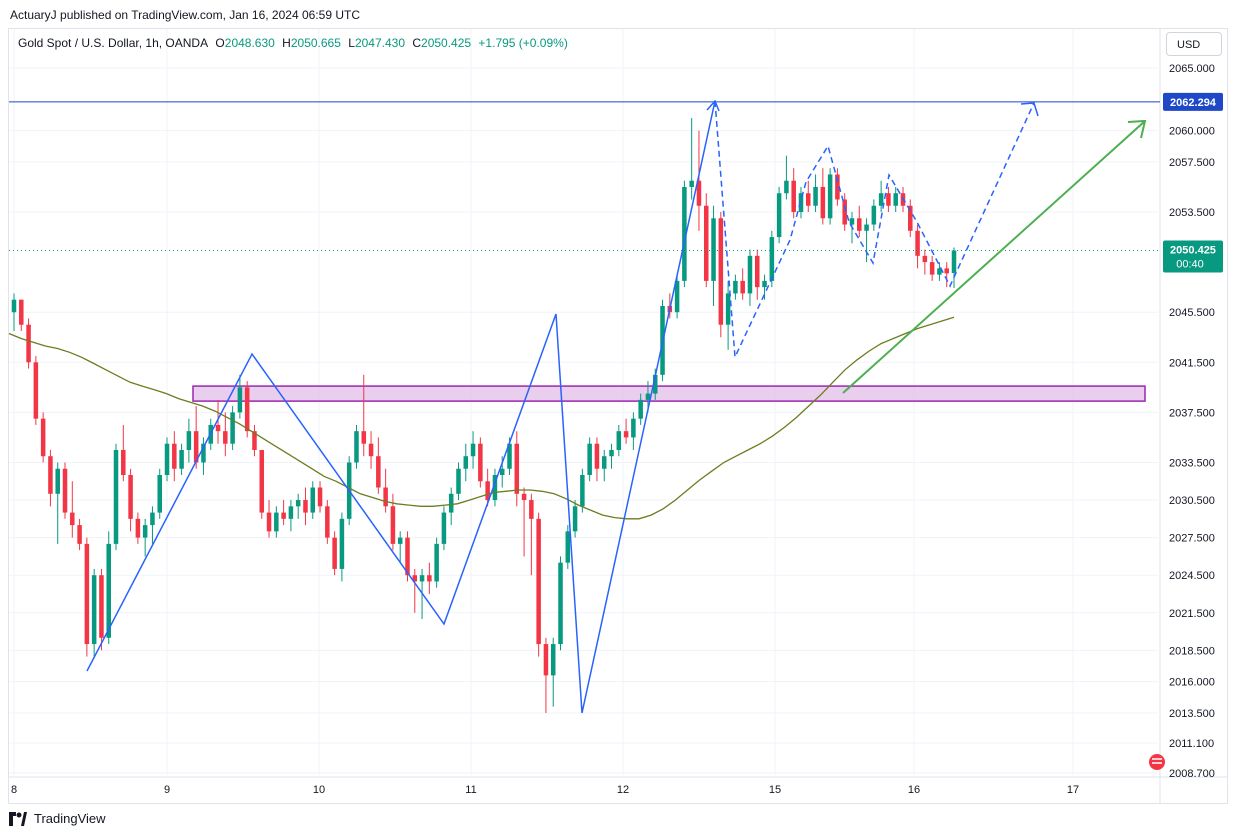 This screenshot has height=838, width=1238. I want to click on price-tick-label: 2024.500, so click(1192, 576).